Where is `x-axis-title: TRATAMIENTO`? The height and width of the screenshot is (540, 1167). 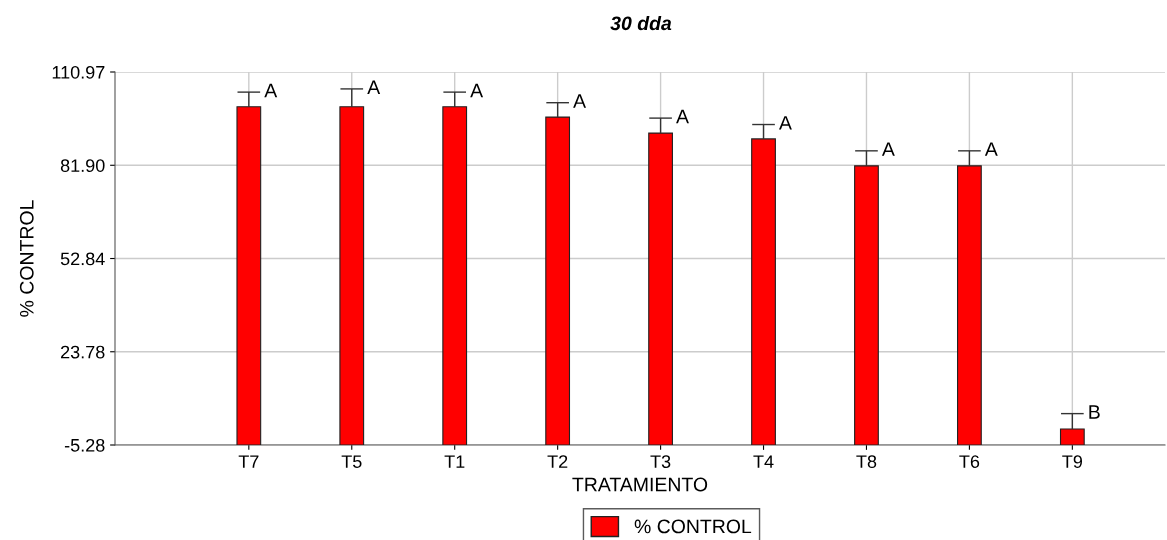
x-axis-title: TRATAMIENTO is located at coordinates (640, 484).